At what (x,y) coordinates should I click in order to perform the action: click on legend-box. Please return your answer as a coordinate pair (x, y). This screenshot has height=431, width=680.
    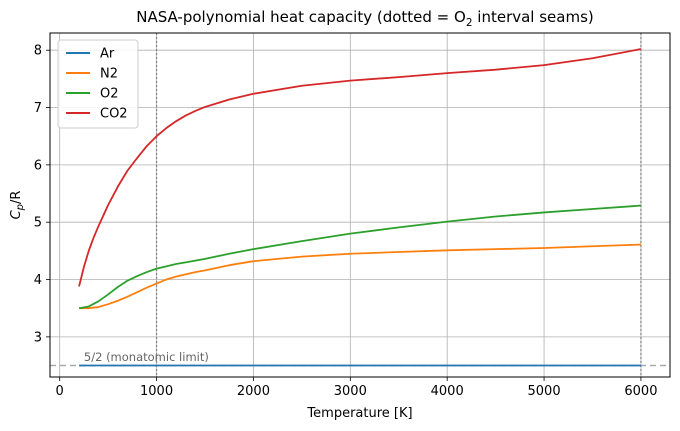
    Looking at the image, I should click on (98, 84).